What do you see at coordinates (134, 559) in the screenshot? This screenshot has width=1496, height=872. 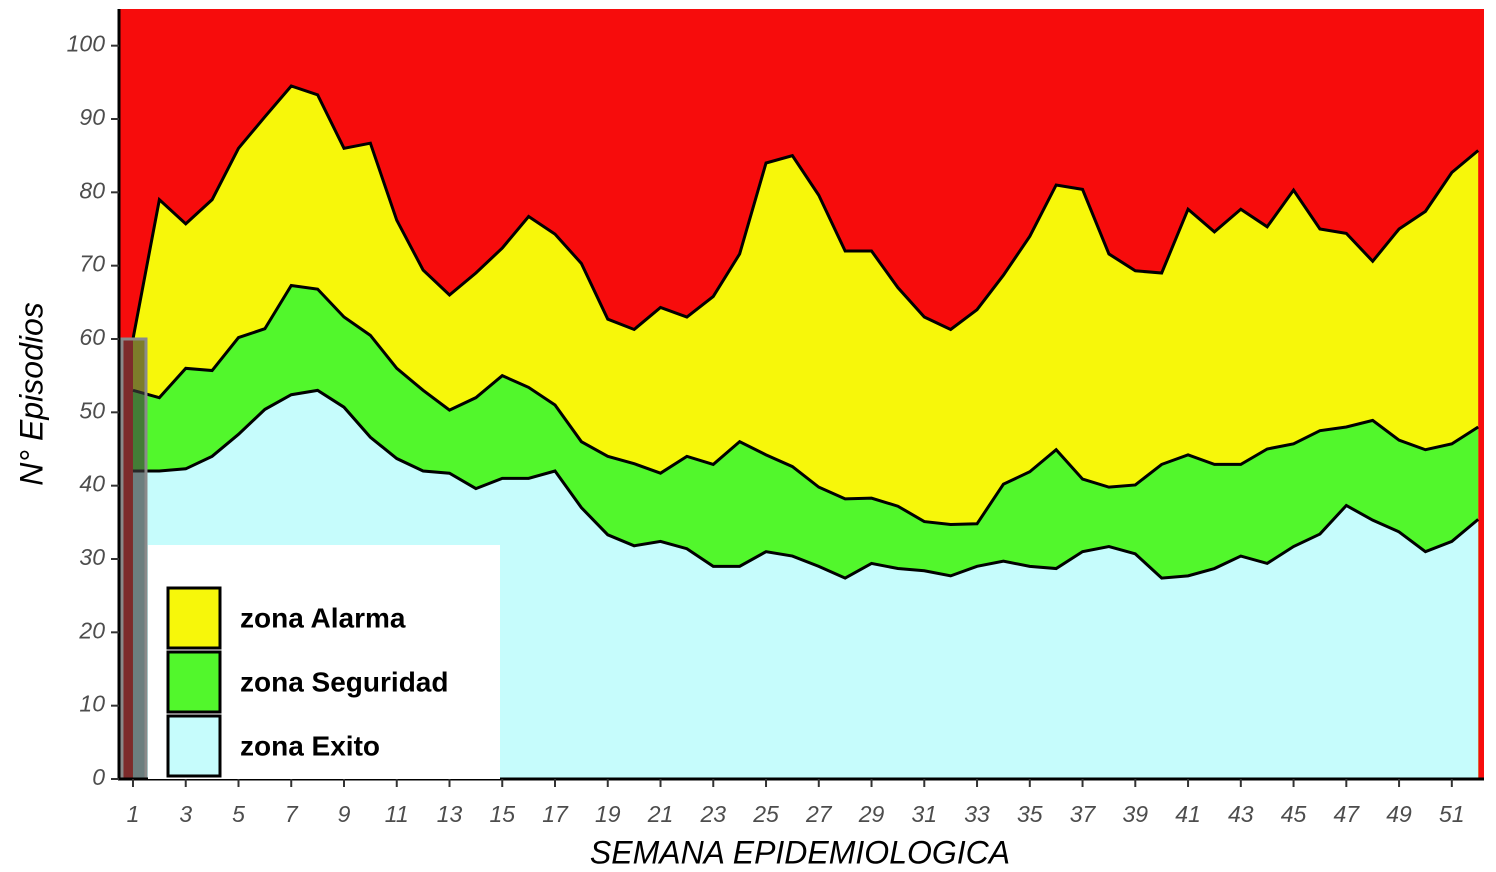 I see `bar` at bounding box center [134, 559].